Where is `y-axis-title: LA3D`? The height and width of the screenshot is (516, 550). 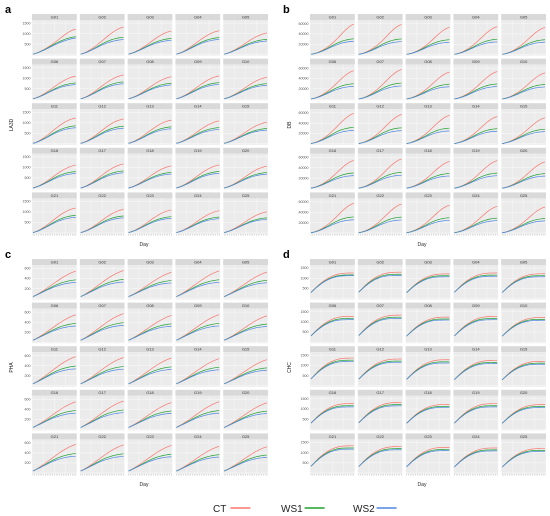
y-axis-title: LA3D is located at coordinates (12, 124).